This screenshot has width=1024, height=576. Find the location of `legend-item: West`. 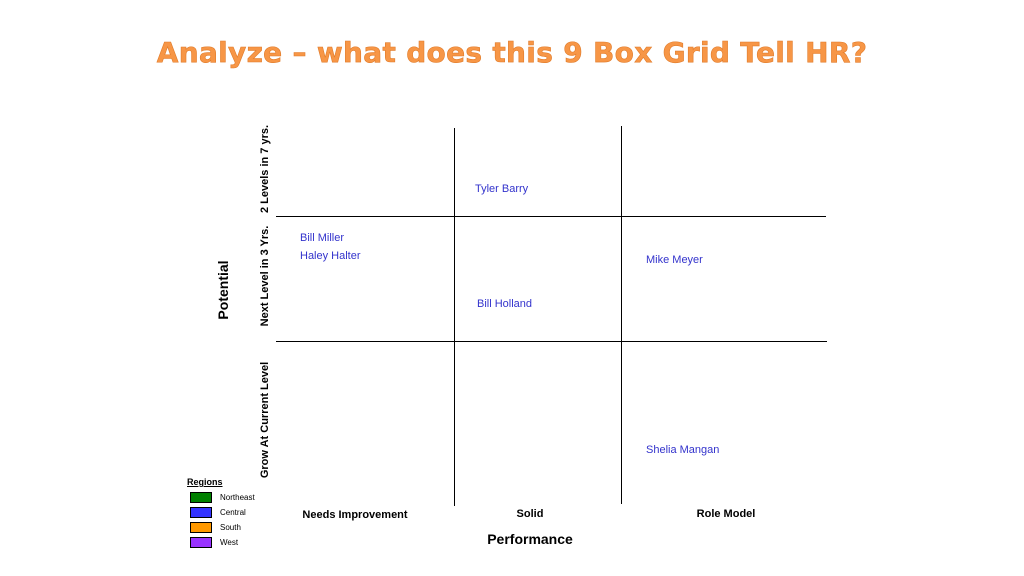

legend-item: West is located at coordinates (221, 542).